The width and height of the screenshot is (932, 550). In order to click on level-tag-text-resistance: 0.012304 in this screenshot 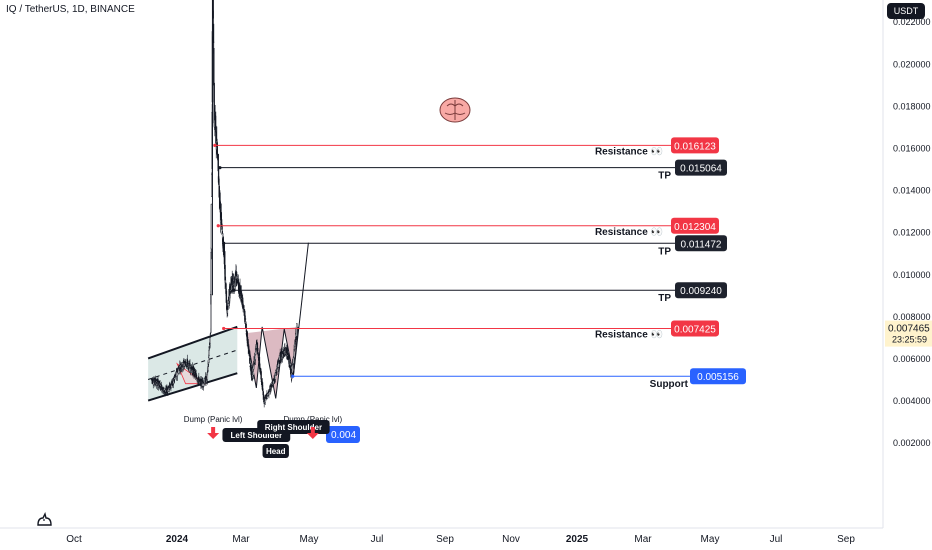, I will do `click(695, 227)`.